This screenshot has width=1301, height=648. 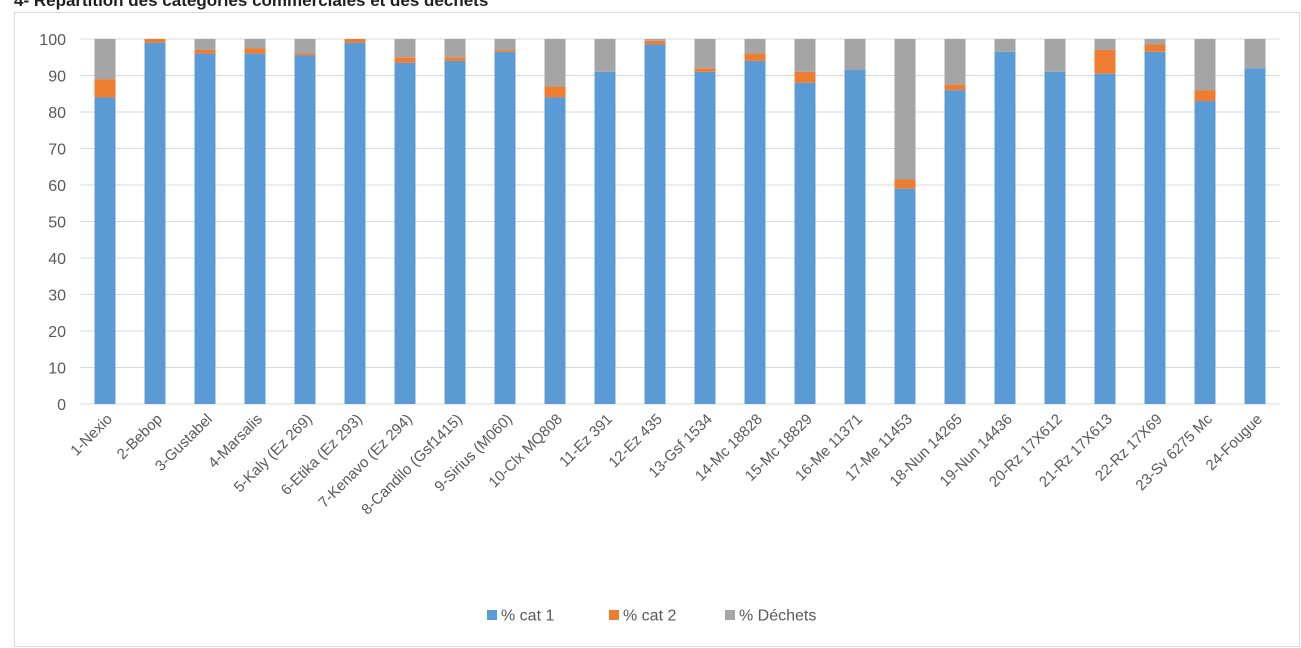 What do you see at coordinates (365, 461) in the screenshot?
I see `x-category-label: 7-Kenavo (Ez 294)` at bounding box center [365, 461].